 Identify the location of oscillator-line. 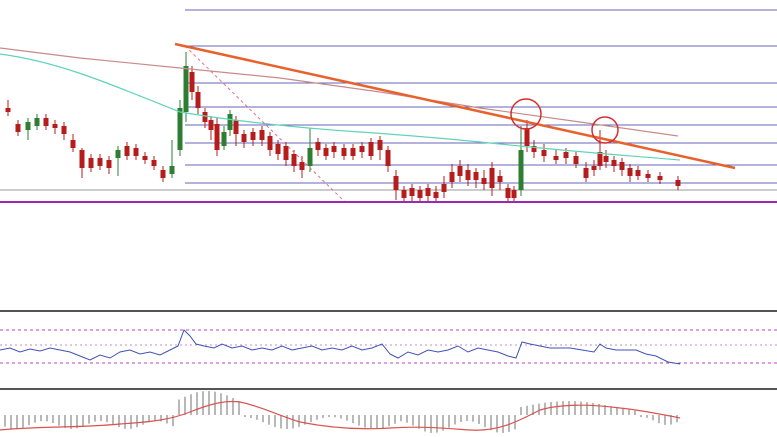
(340, 347).